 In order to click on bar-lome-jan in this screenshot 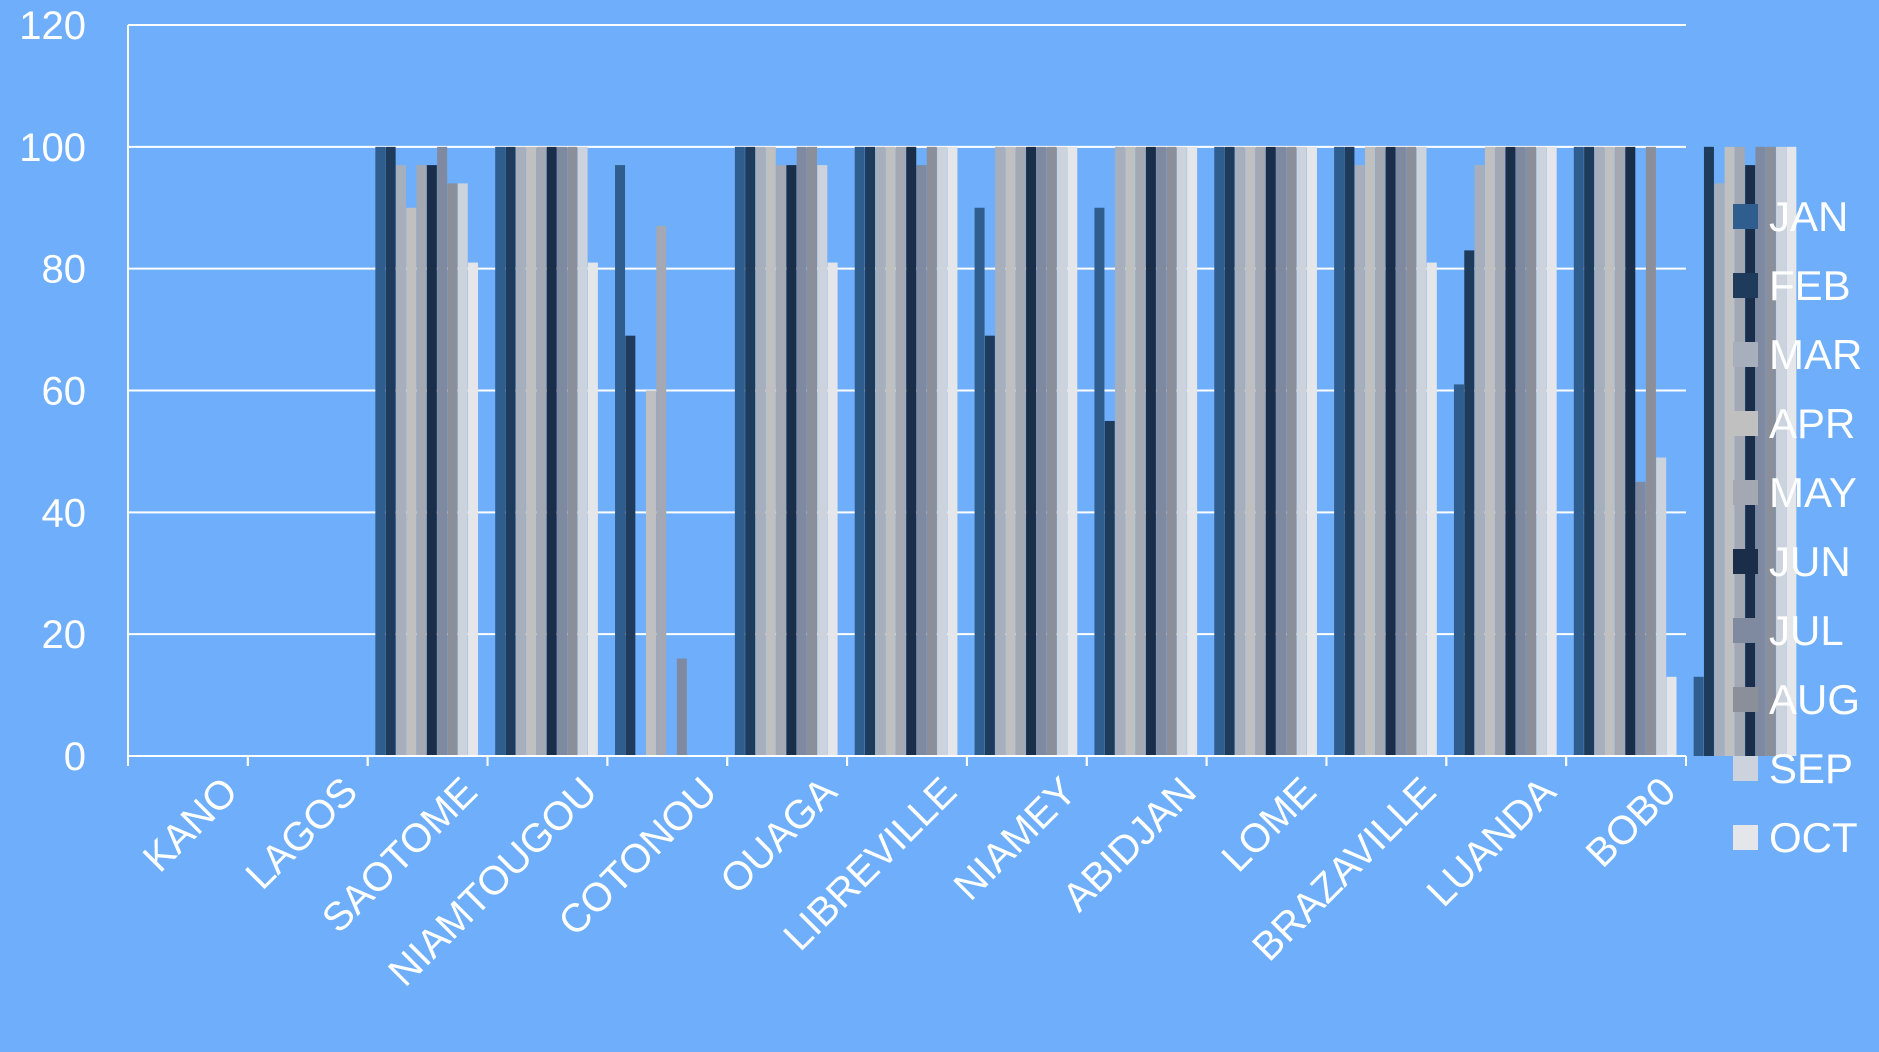, I will do `click(1339, 451)`.